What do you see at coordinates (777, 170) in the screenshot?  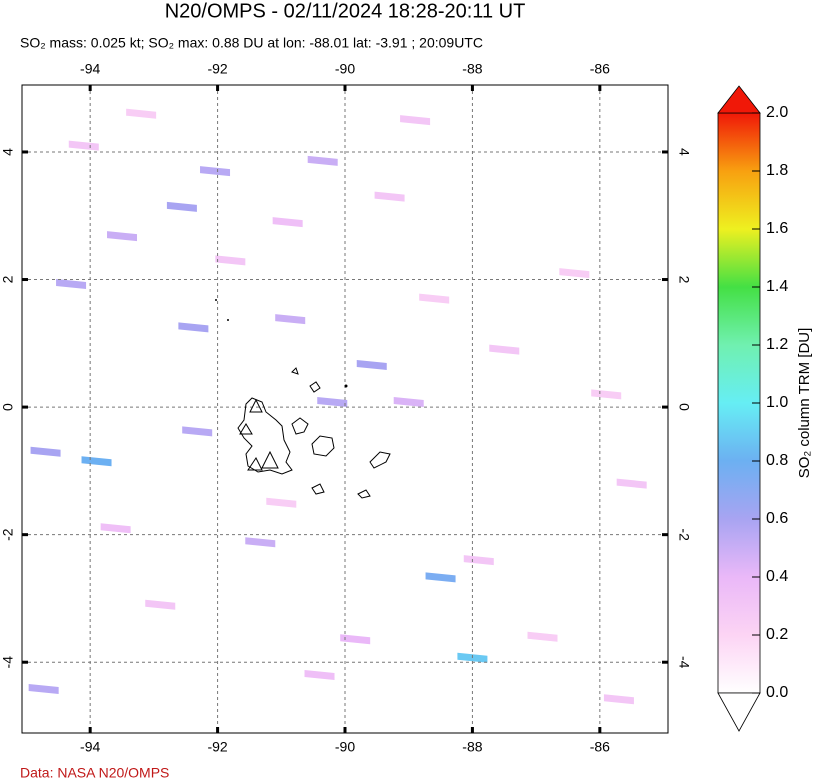 I see `colorbar-tick-label: 1.8` at bounding box center [777, 170].